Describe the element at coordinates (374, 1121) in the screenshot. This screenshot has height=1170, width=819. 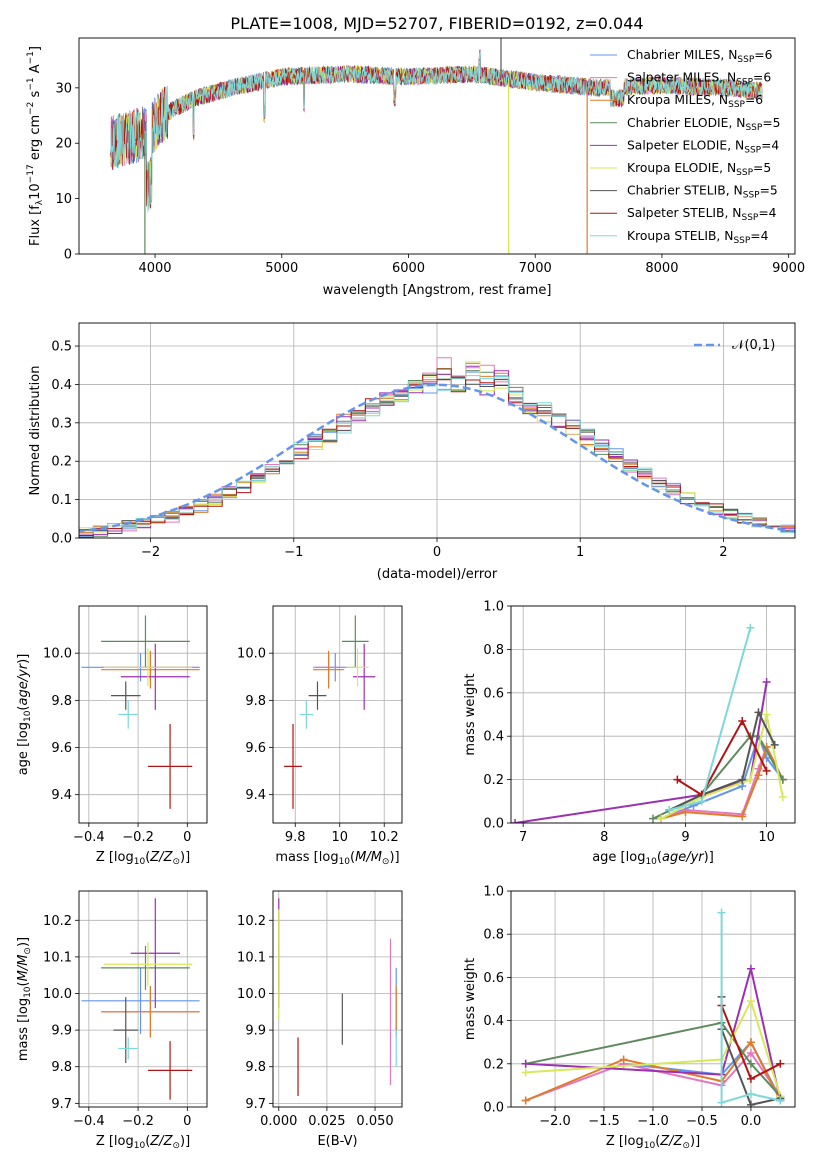
I see `x-tick-label: 0.050` at that location.